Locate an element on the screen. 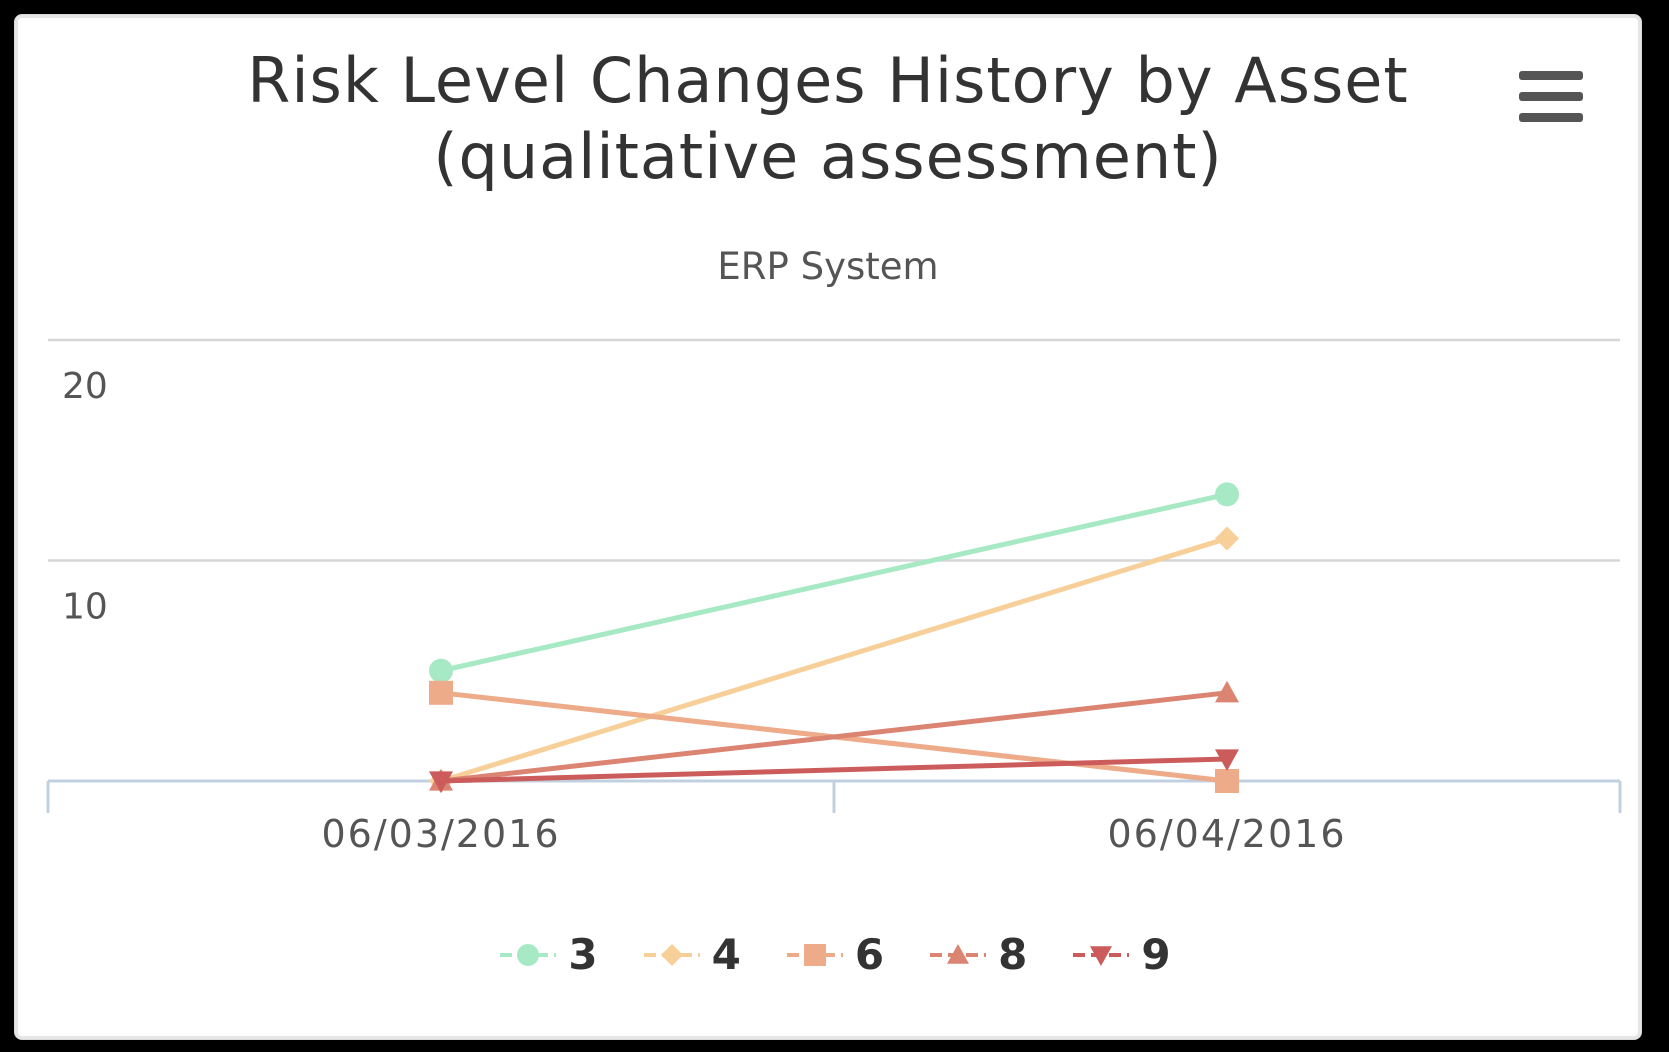 This screenshot has height=1052, width=1669. legend-label: 8 is located at coordinates (1013, 954).